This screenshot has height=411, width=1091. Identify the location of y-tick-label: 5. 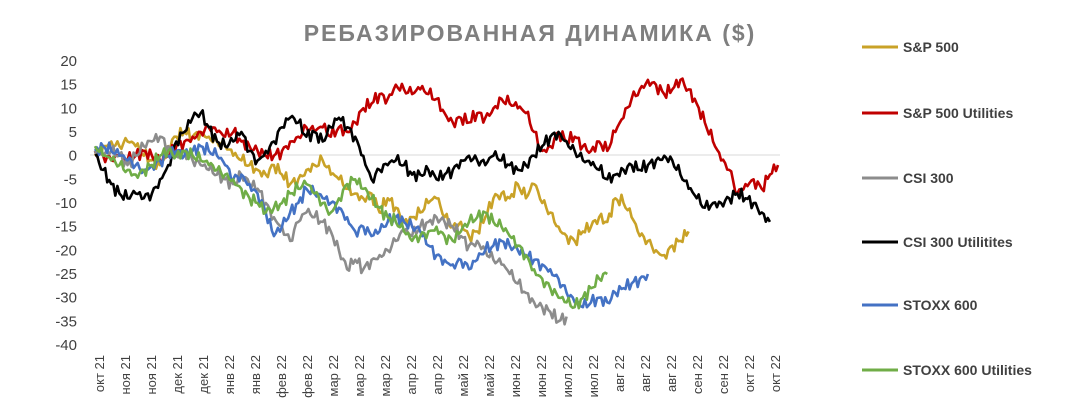
(73, 132).